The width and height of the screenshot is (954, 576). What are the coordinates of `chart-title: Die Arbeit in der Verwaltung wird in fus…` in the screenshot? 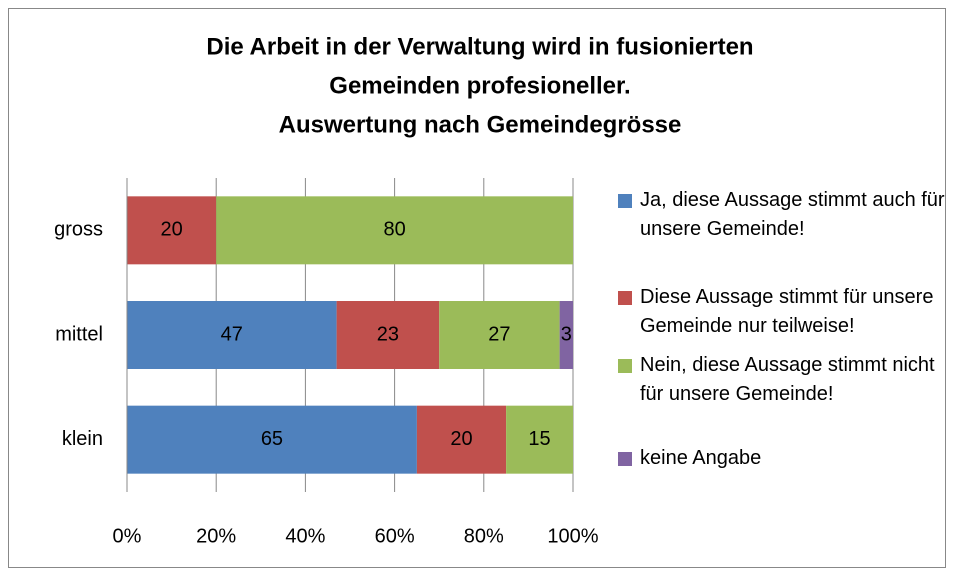 It's located at (479, 46).